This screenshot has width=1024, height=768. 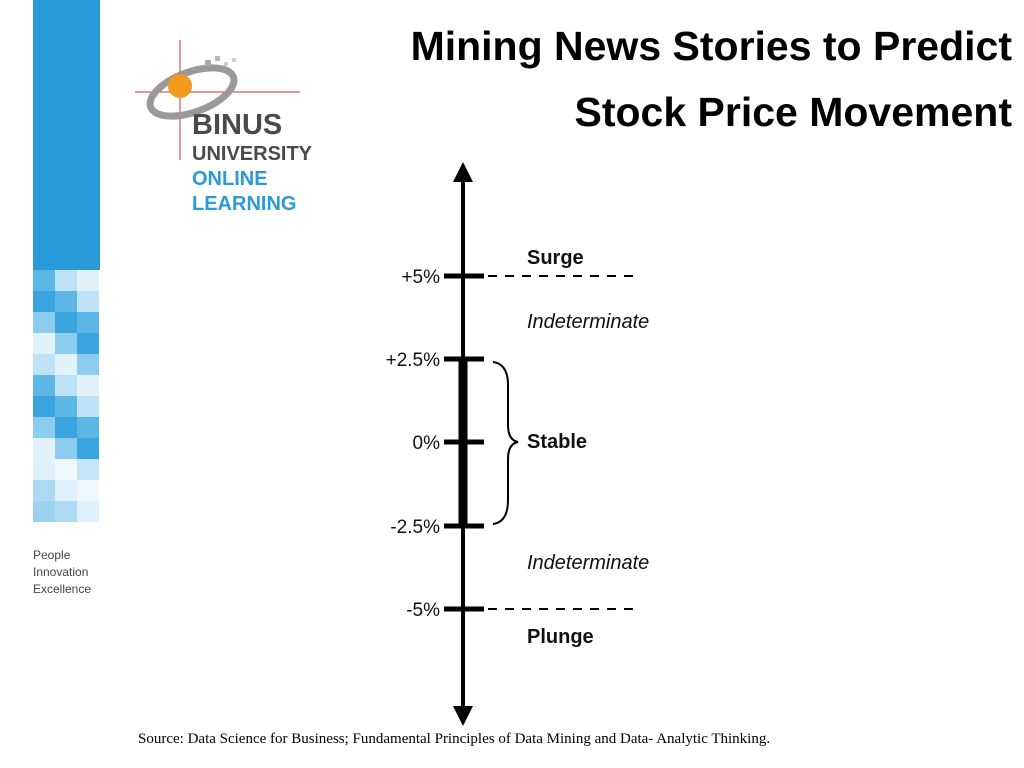 What do you see at coordinates (159, 739) in the screenshot?
I see `source-label: Source` at bounding box center [159, 739].